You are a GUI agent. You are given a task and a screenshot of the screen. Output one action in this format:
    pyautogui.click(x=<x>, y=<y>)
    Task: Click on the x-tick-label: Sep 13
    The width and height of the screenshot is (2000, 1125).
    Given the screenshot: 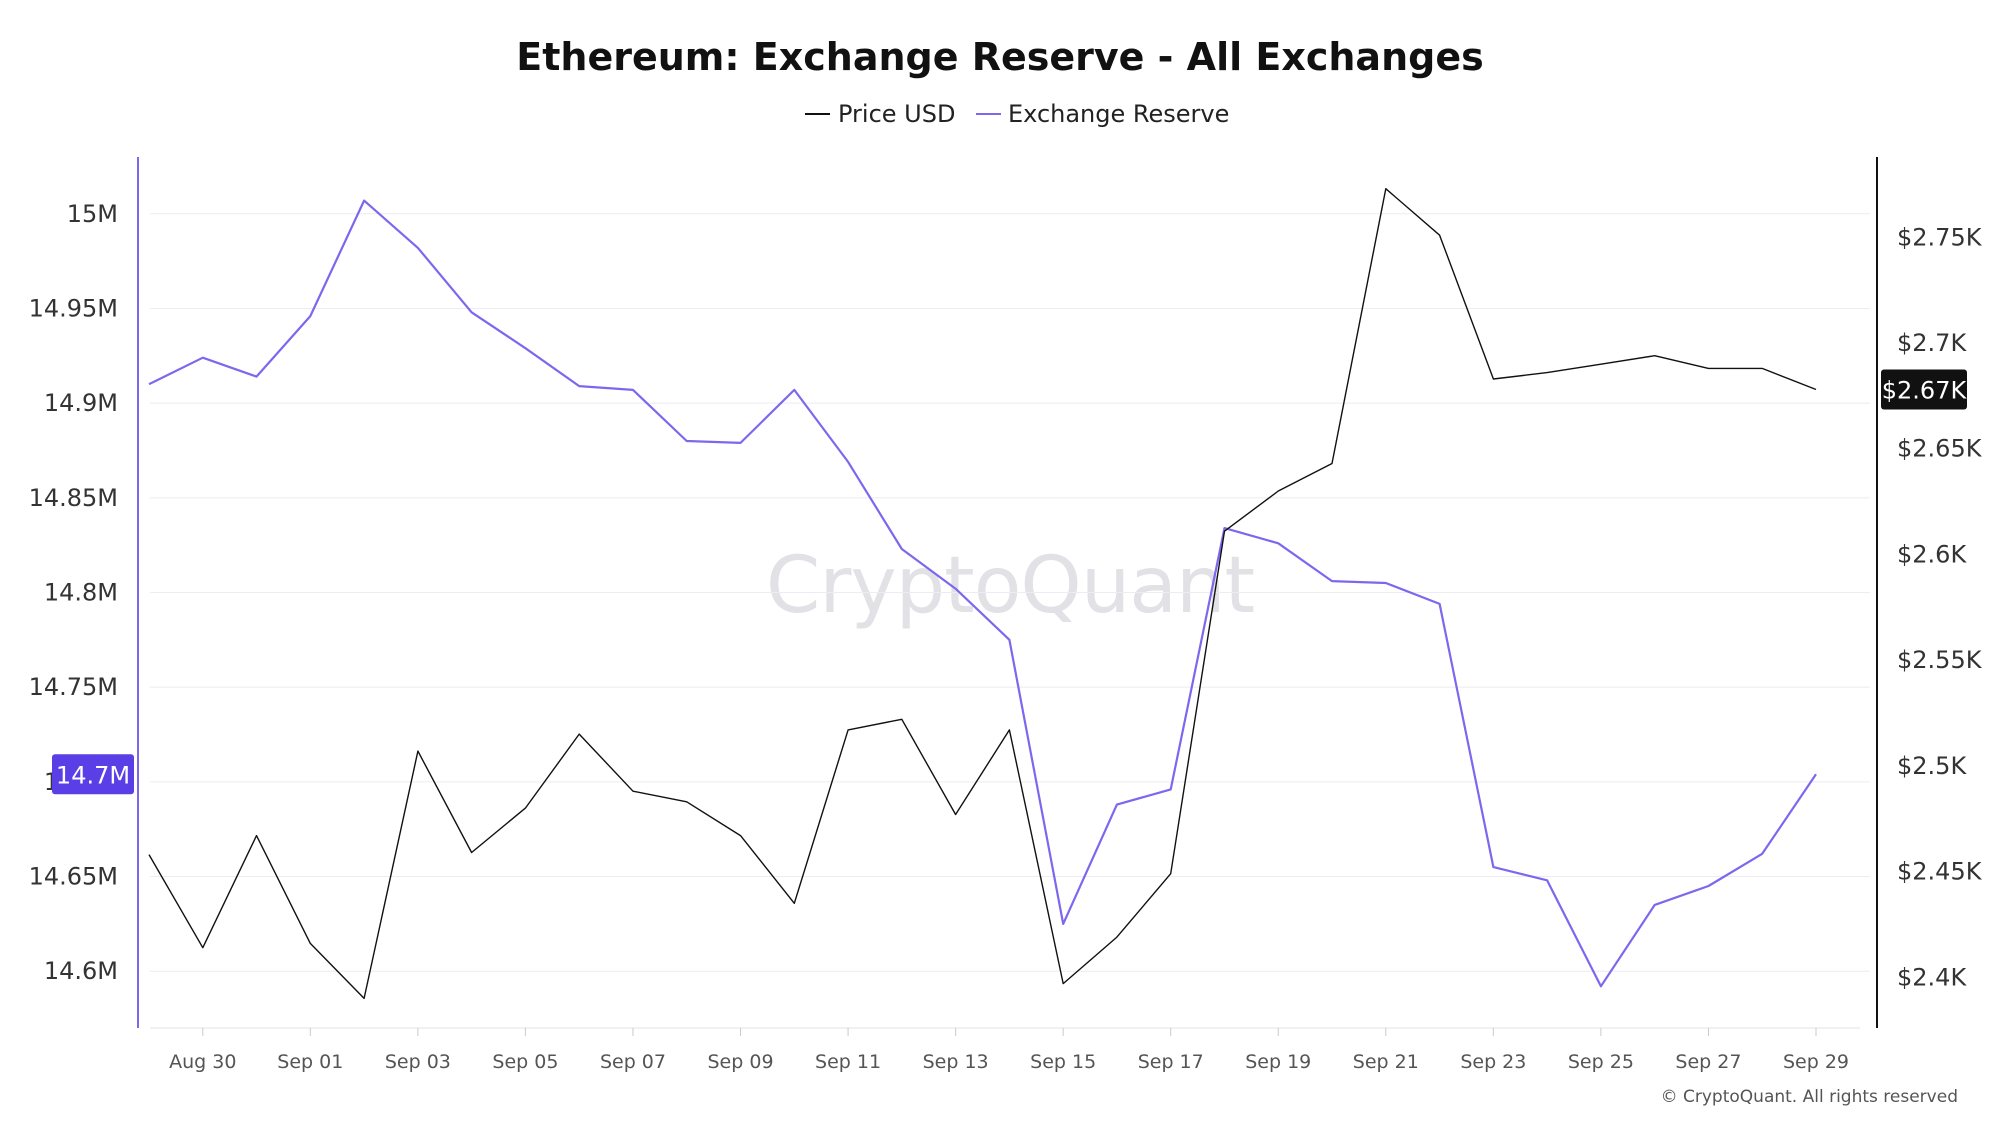 What is the action you would take?
    pyautogui.click(x=956, y=1062)
    